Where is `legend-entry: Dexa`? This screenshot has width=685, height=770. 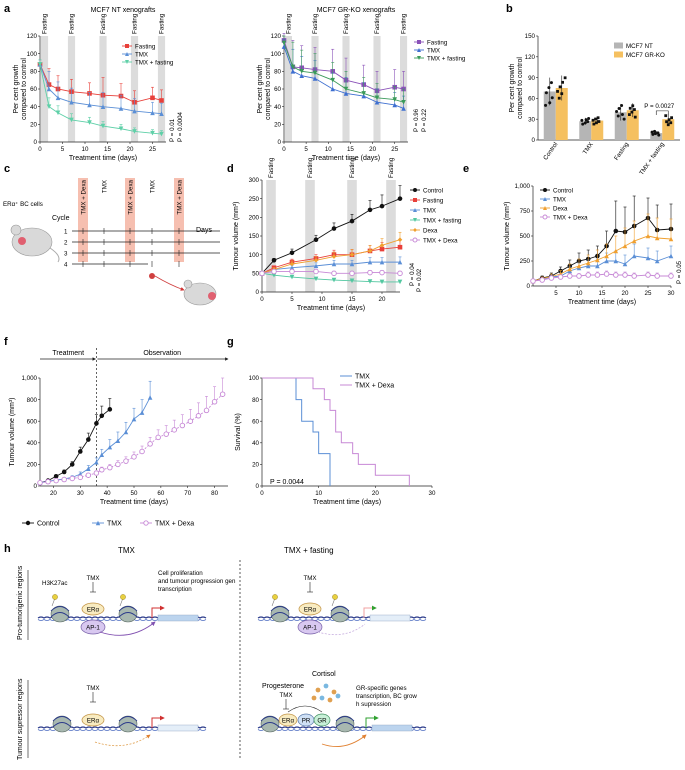
legend-entry: Dexa is located at coordinates (430, 230).